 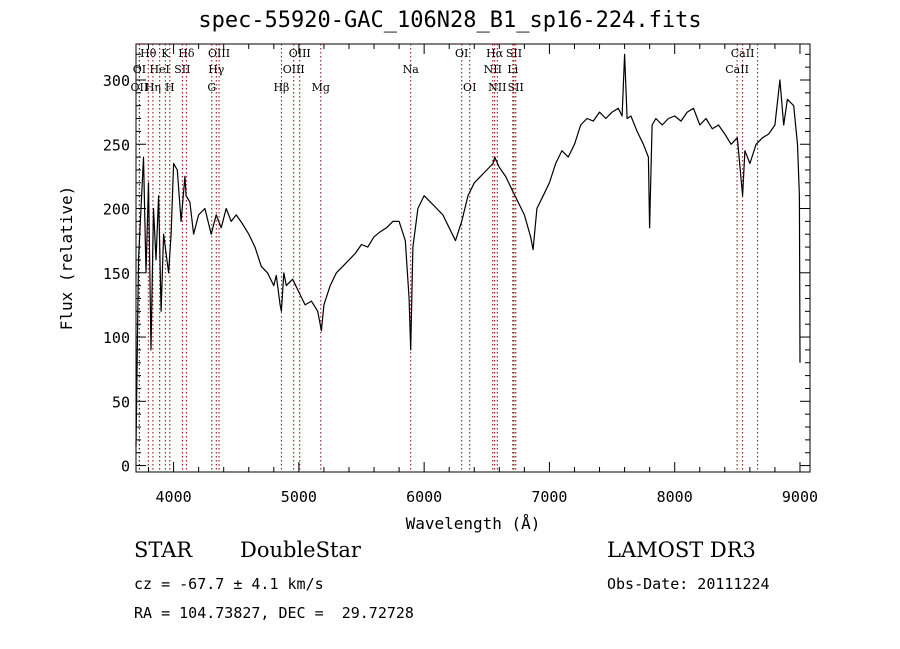 What do you see at coordinates (163, 550) in the screenshot?
I see `object-class: STAR` at bounding box center [163, 550].